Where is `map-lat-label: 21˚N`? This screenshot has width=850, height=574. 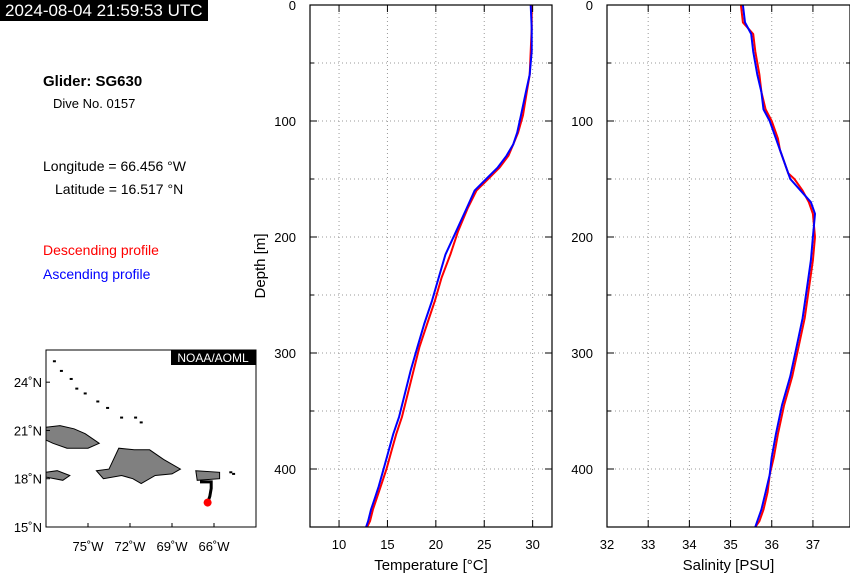 map-lat-label: 21˚N is located at coordinates (28, 430).